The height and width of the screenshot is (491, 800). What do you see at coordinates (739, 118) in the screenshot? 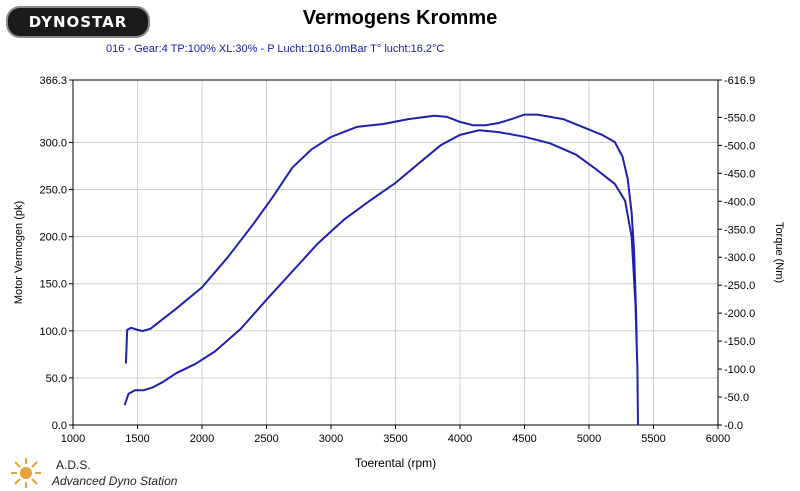
I see `y2-tick-label: -550.0` at bounding box center [739, 118].